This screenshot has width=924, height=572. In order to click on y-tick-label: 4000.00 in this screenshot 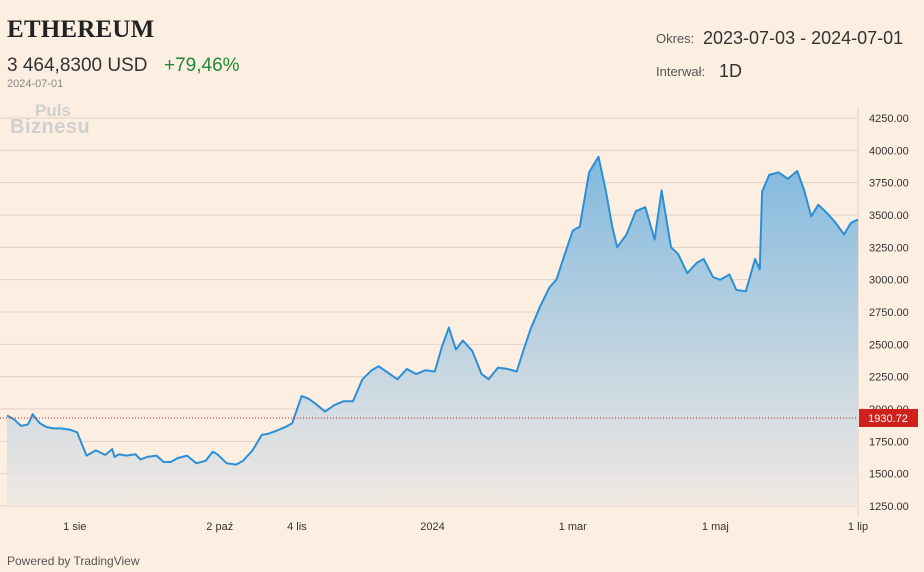, I will do `click(889, 151)`.